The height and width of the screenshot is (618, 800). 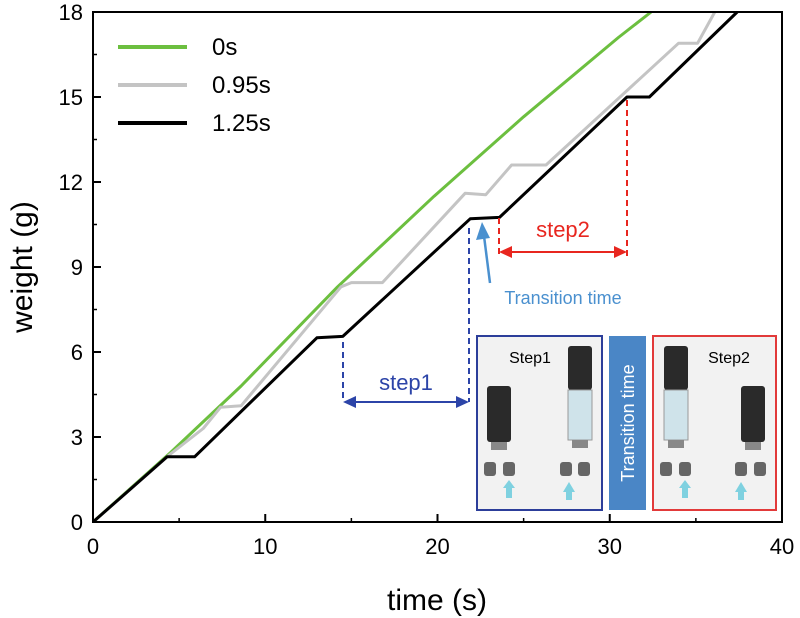 I want to click on step2-annotation: step2, so click(x=563, y=179).